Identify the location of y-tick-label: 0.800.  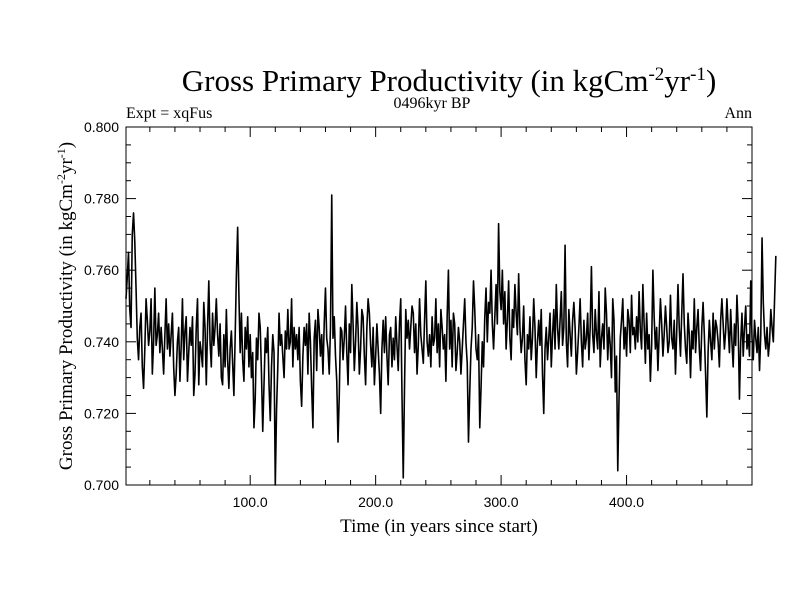
(101, 127).